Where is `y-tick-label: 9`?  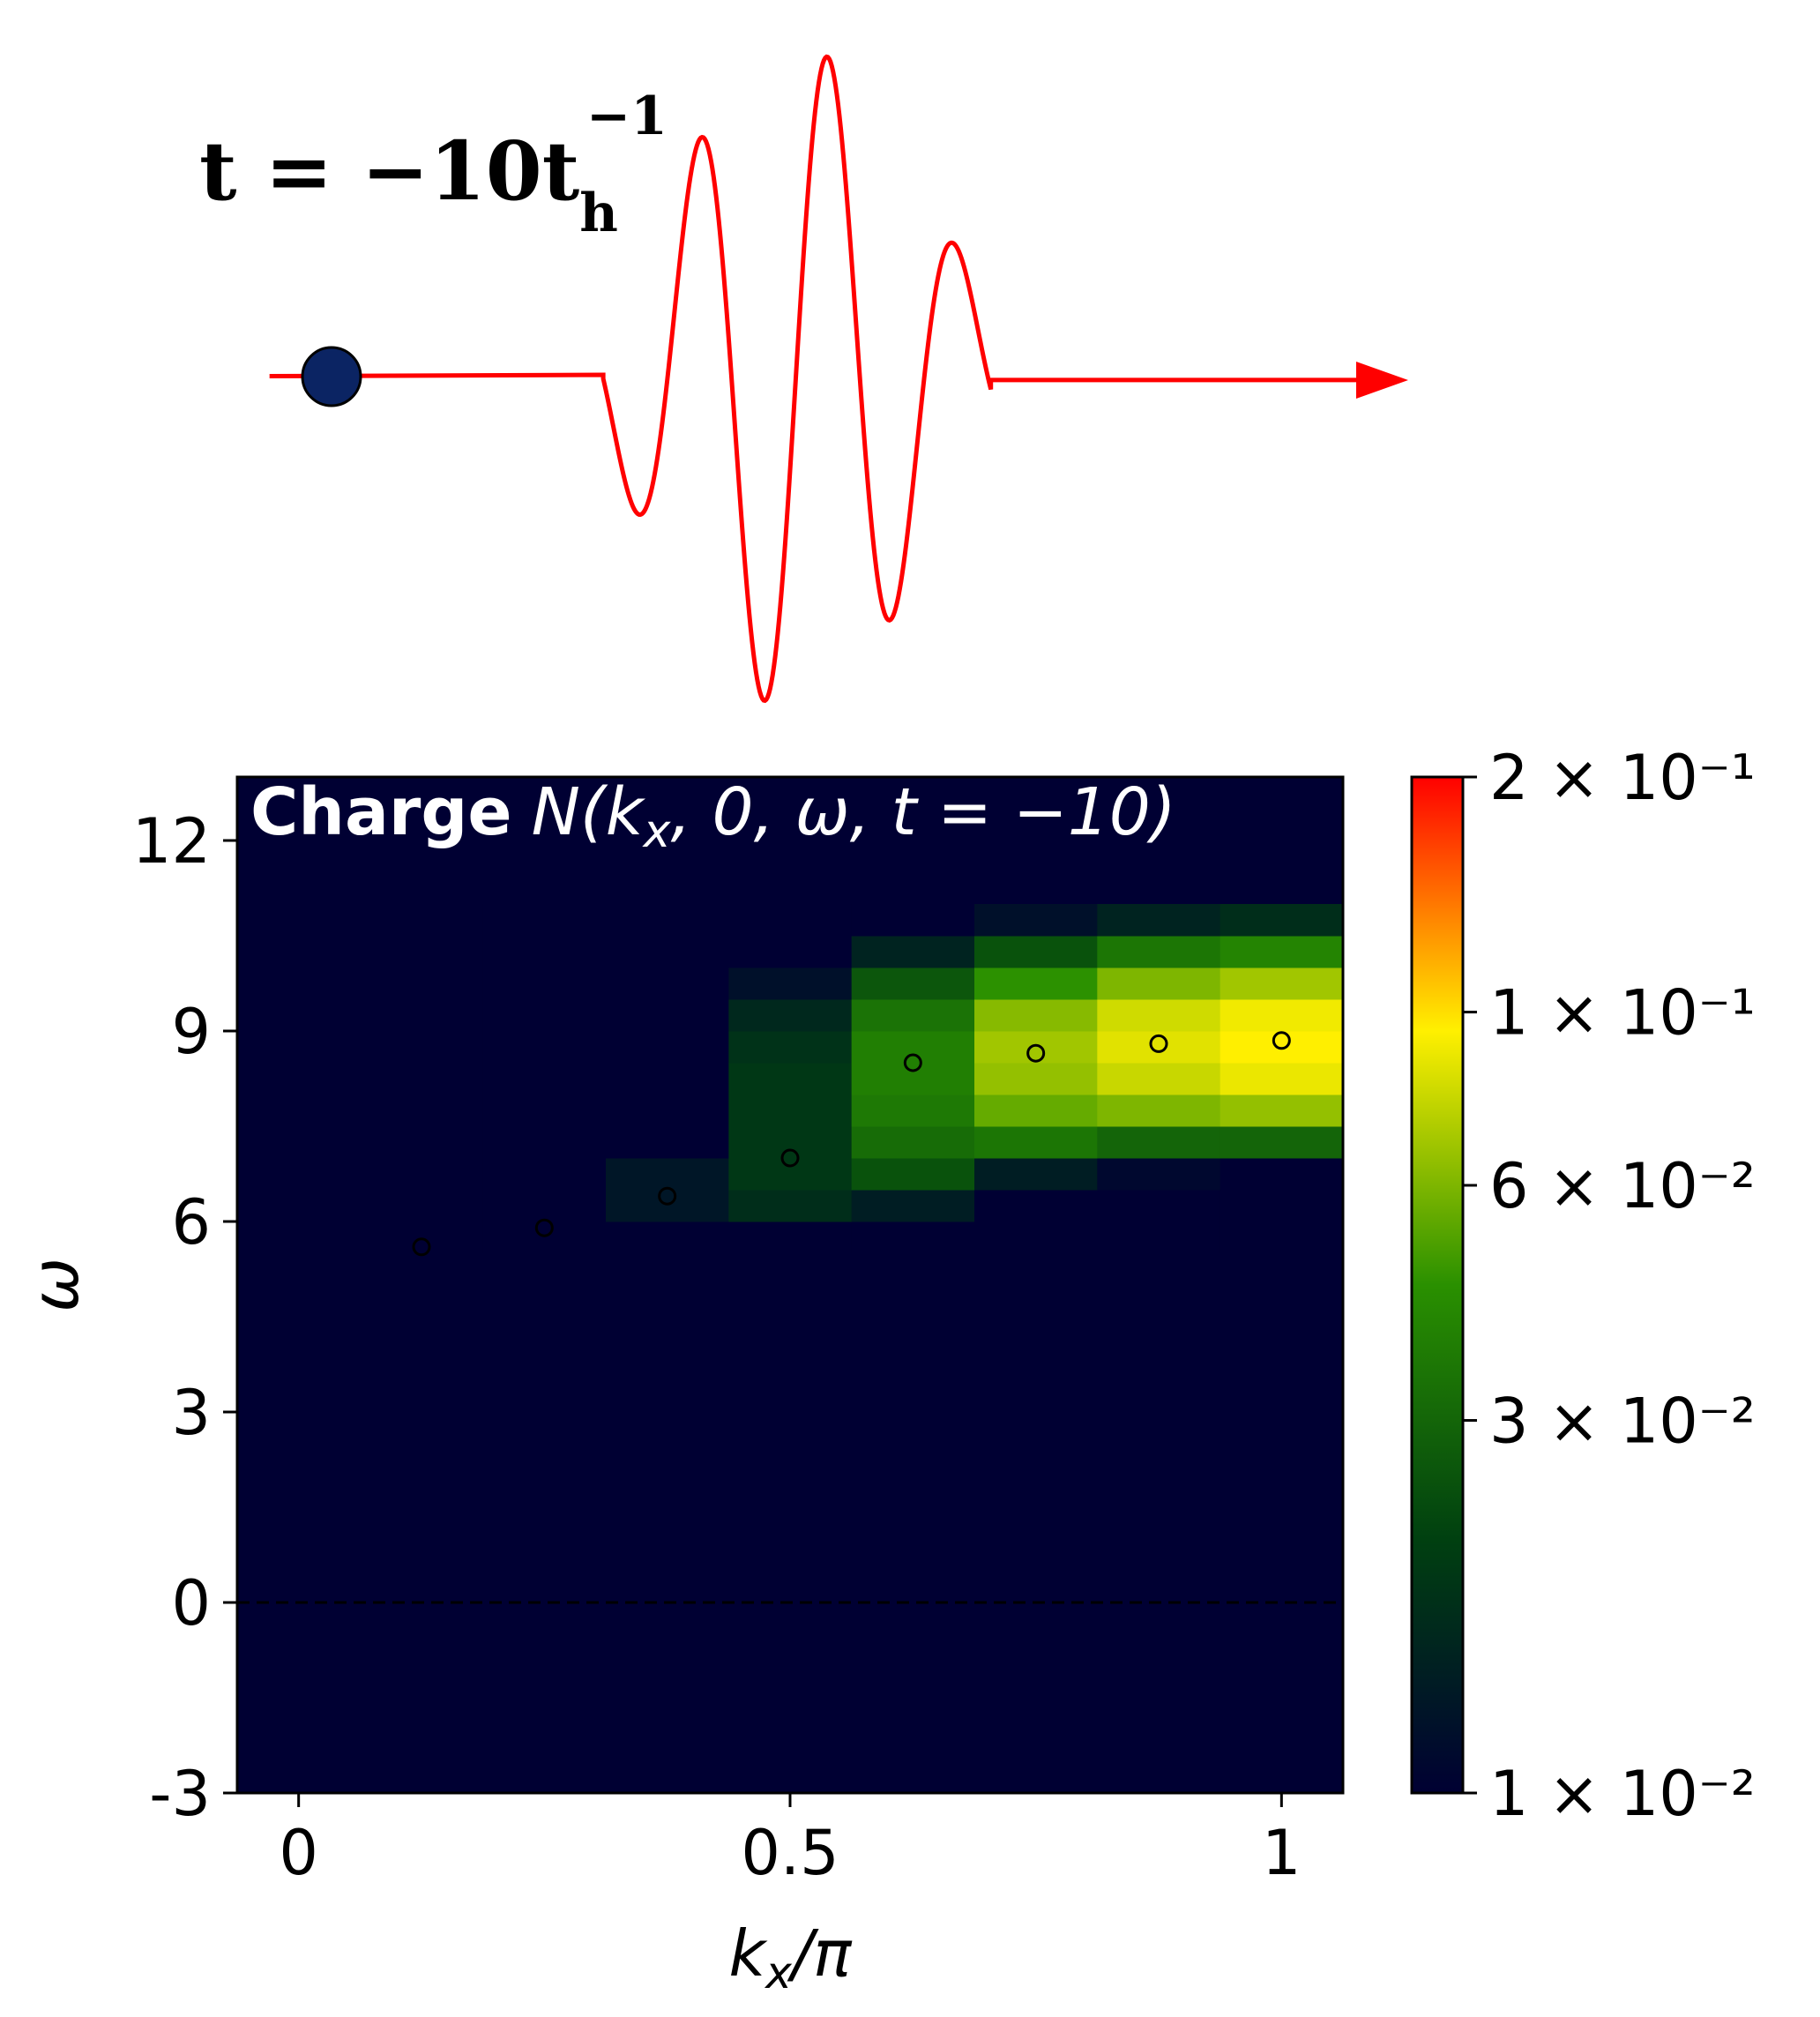
y-tick-label: 9 is located at coordinates (191, 1032).